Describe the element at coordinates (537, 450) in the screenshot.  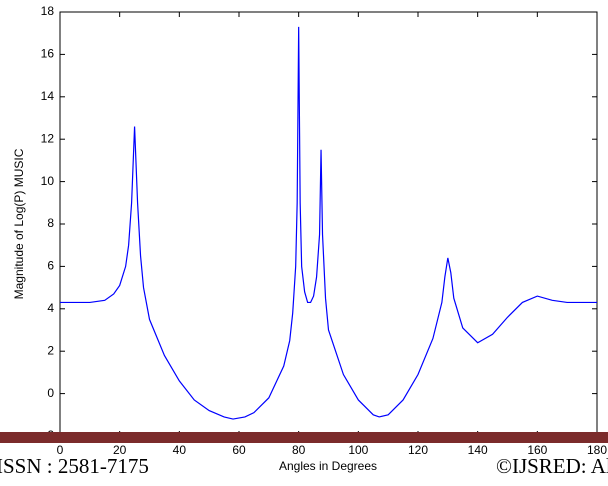
I see `x-tick-label: 160` at that location.